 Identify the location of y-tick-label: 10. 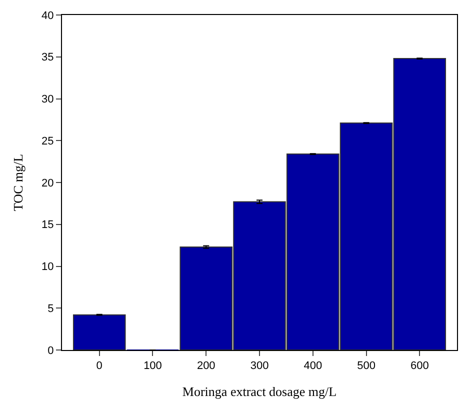
(48, 267).